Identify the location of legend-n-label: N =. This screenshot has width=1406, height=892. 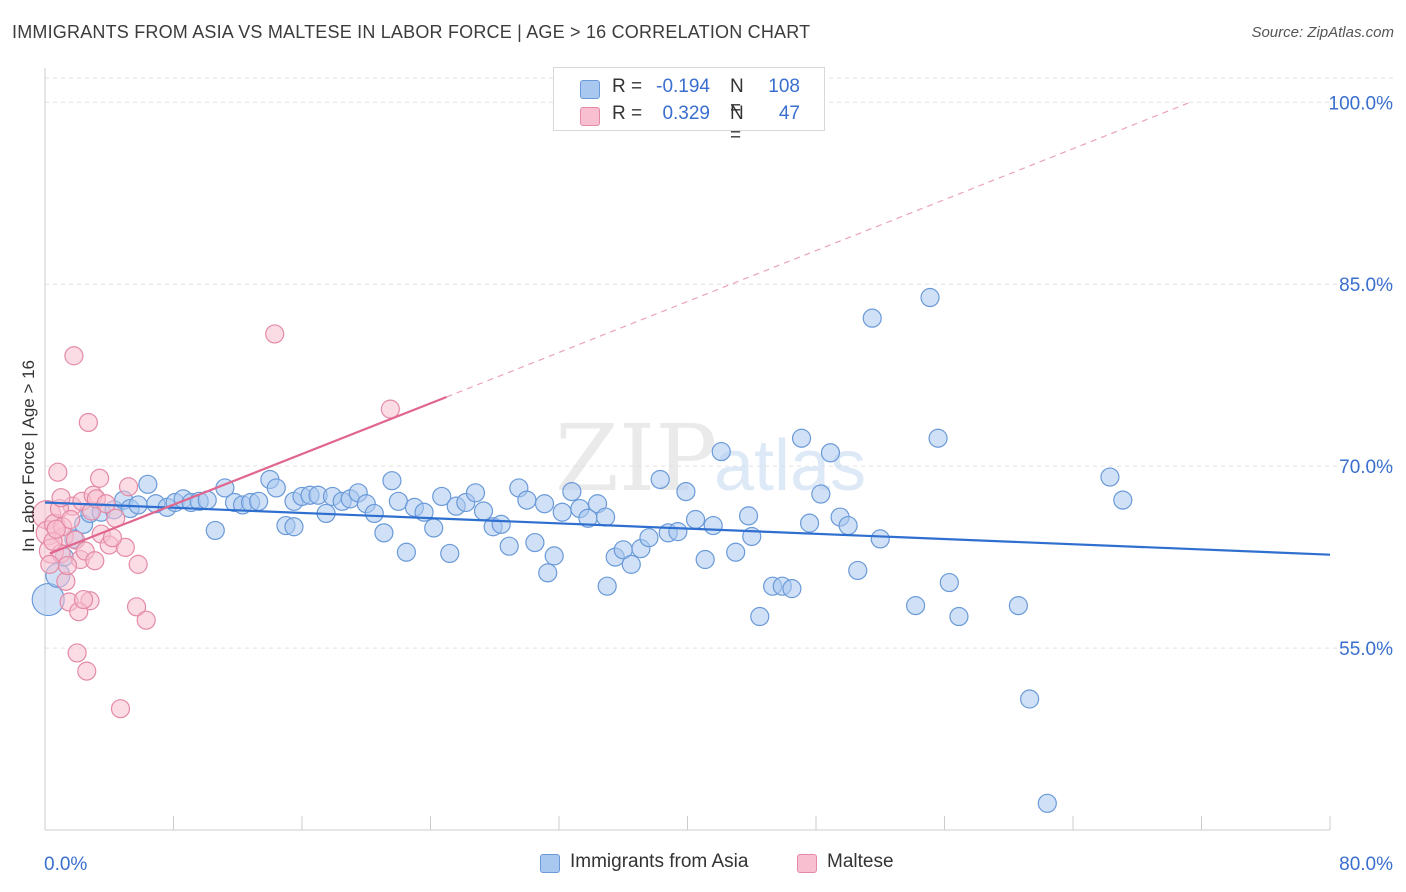
(737, 97).